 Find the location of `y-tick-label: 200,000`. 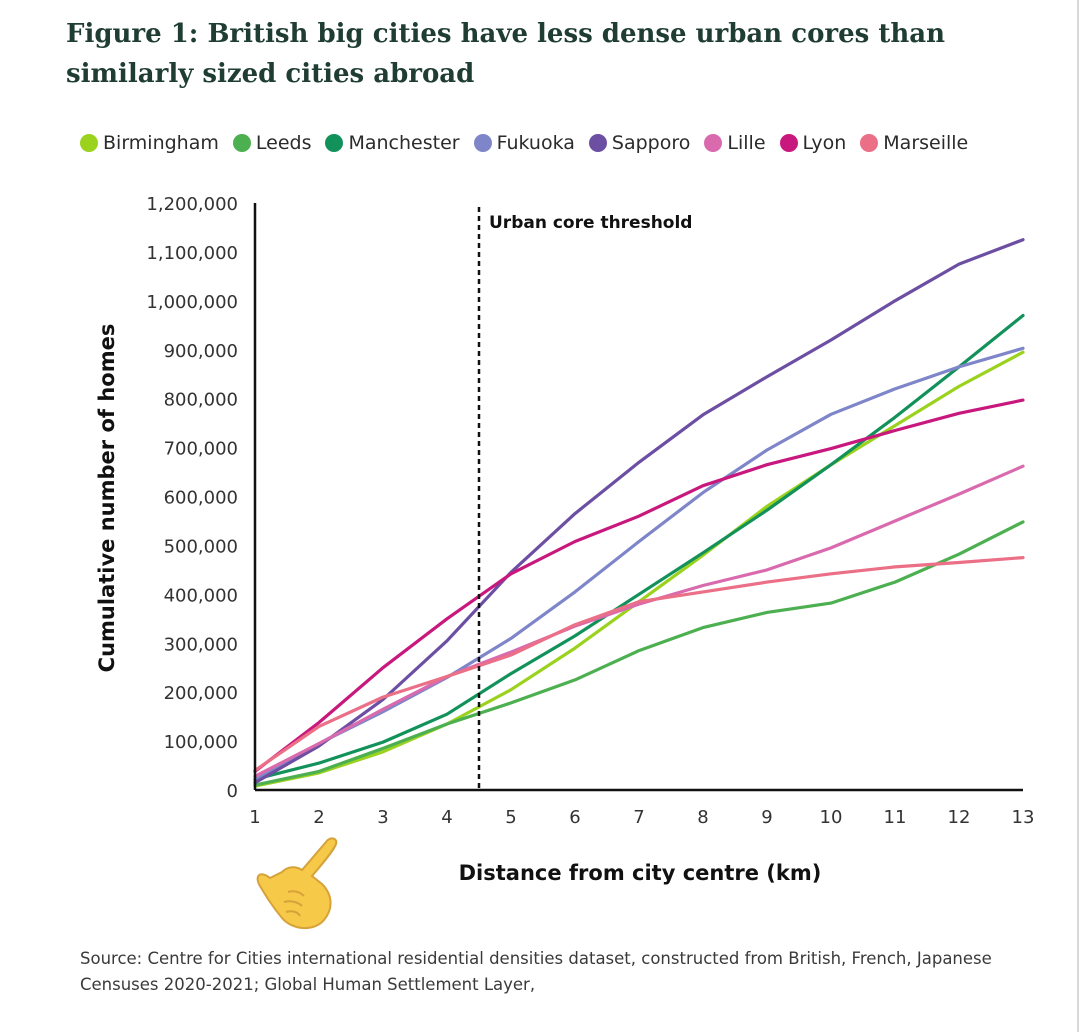

y-tick-label: 200,000 is located at coordinates (201, 693).